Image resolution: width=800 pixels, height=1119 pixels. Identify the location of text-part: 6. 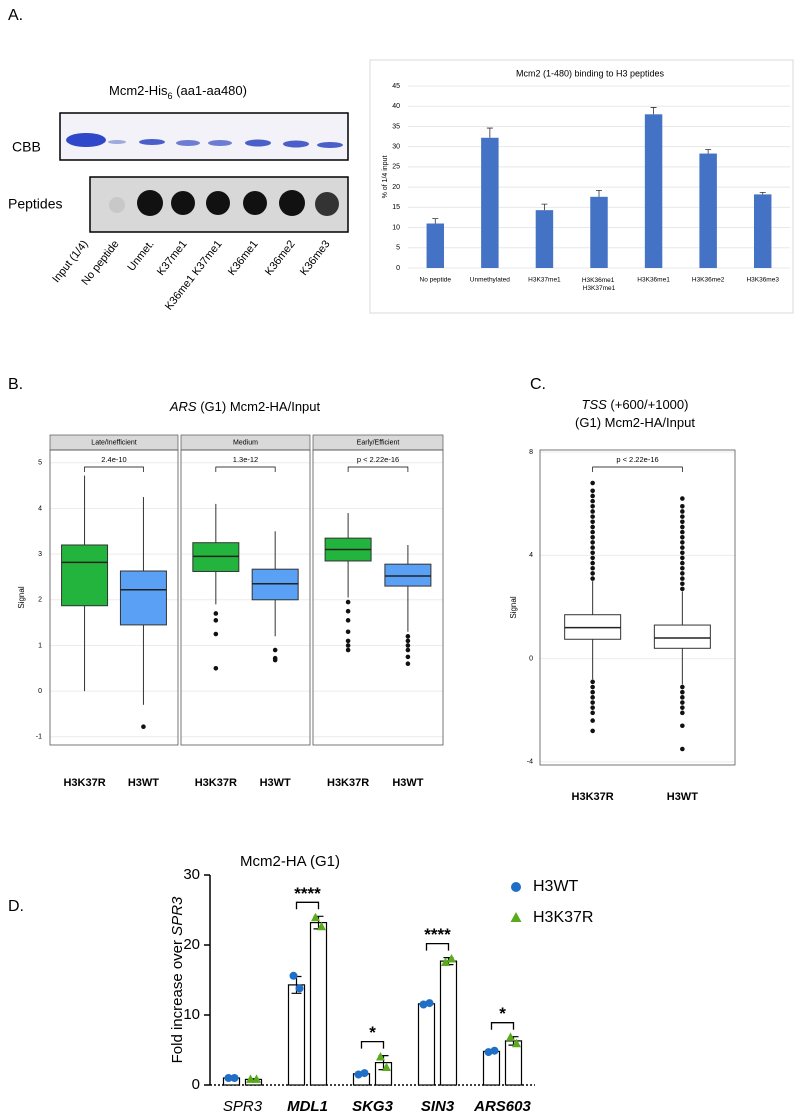
(170, 96).